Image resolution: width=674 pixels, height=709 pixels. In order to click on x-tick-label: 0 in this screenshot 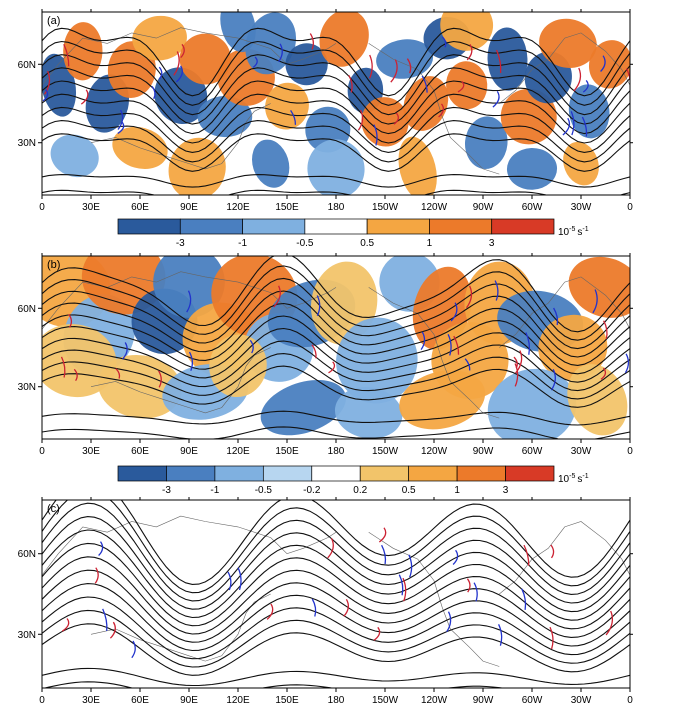, I will do `click(42, 207)`.